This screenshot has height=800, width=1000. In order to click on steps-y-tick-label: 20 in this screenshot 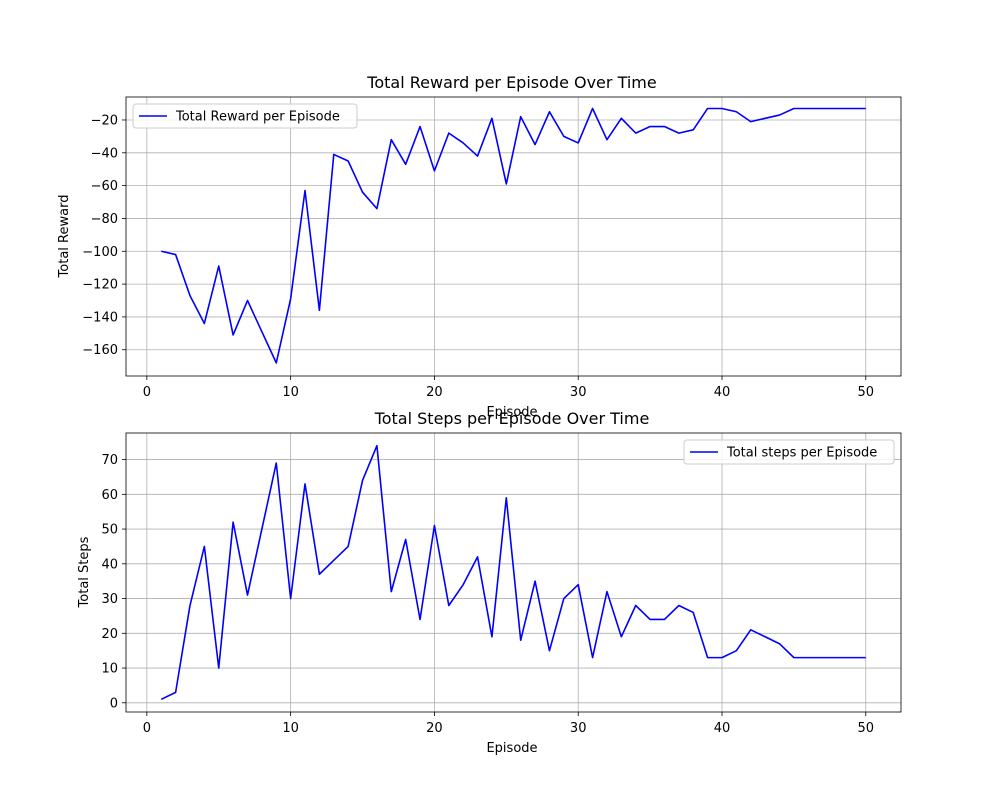, I will do `click(109, 634)`.